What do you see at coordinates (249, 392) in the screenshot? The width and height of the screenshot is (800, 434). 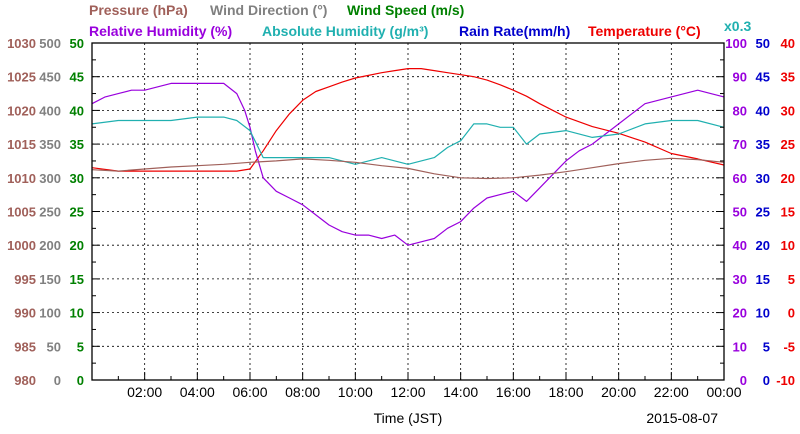 I see `x-tick-label: 06:00` at bounding box center [249, 392].